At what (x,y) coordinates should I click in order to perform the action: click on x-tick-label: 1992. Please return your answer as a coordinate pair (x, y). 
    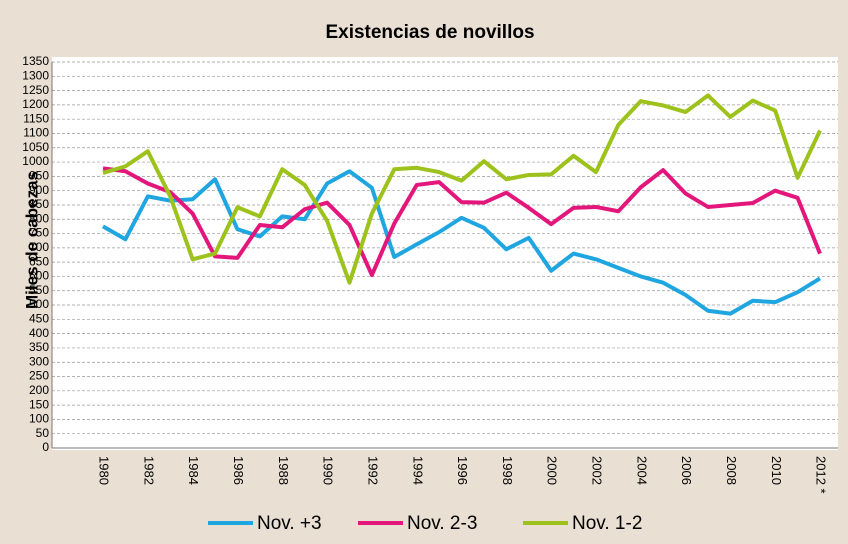
    Looking at the image, I should click on (372, 470).